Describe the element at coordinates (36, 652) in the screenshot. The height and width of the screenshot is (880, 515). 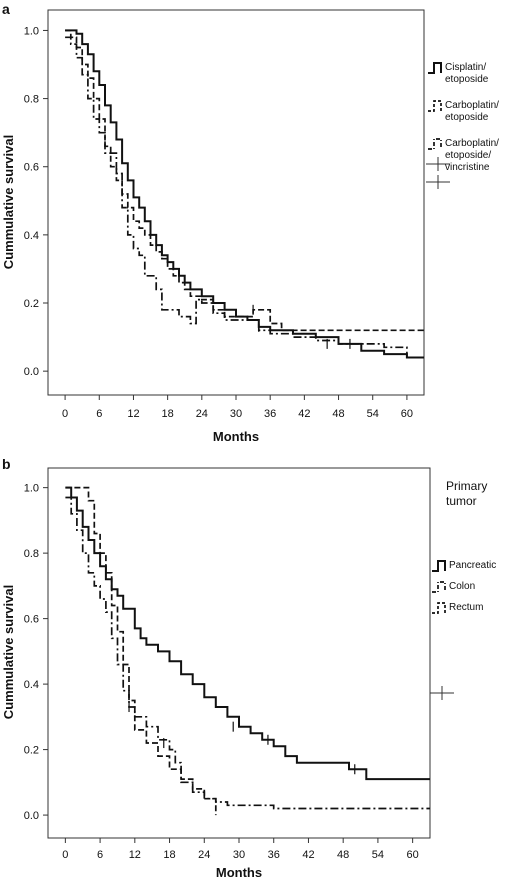
I see `panel-b-y-ticks: 0.0 0.2 0.4 0.6 0.8 1.0` at that location.